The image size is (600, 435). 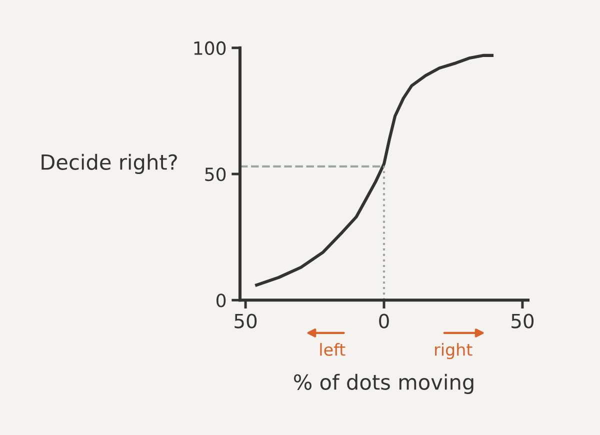 What do you see at coordinates (215, 174) in the screenshot?
I see `y-tick-label: 50` at bounding box center [215, 174].